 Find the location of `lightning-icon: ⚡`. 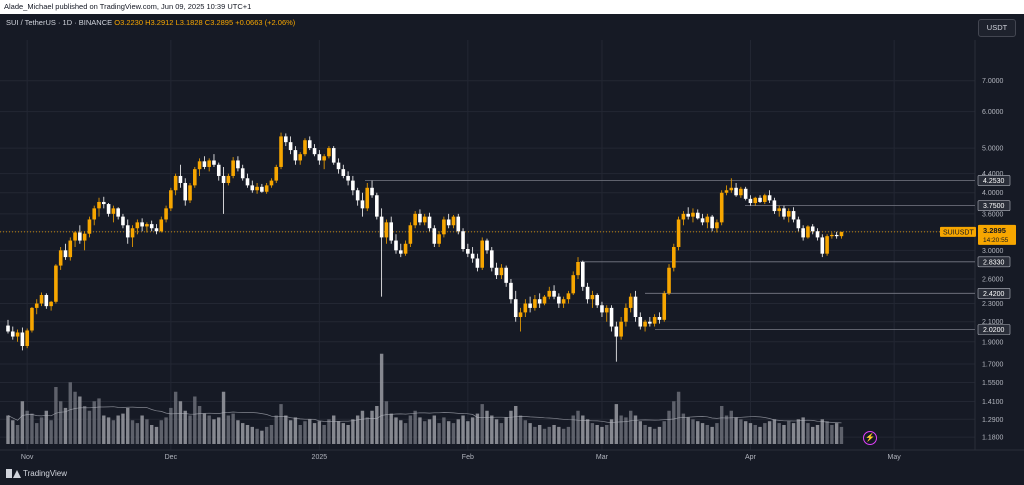

lightning-icon: ⚡ is located at coordinates (870, 438).